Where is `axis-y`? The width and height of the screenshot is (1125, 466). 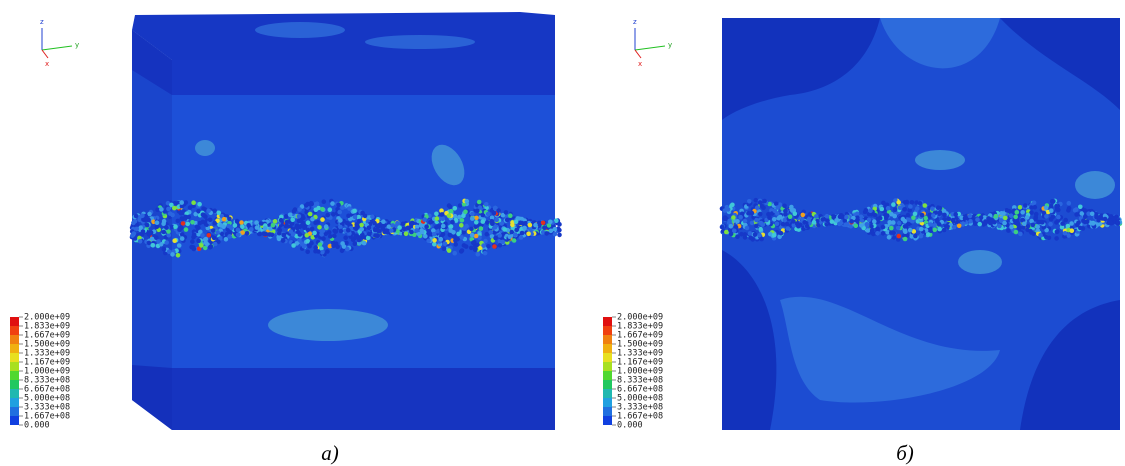
axis-y is located at coordinates (650, 48).